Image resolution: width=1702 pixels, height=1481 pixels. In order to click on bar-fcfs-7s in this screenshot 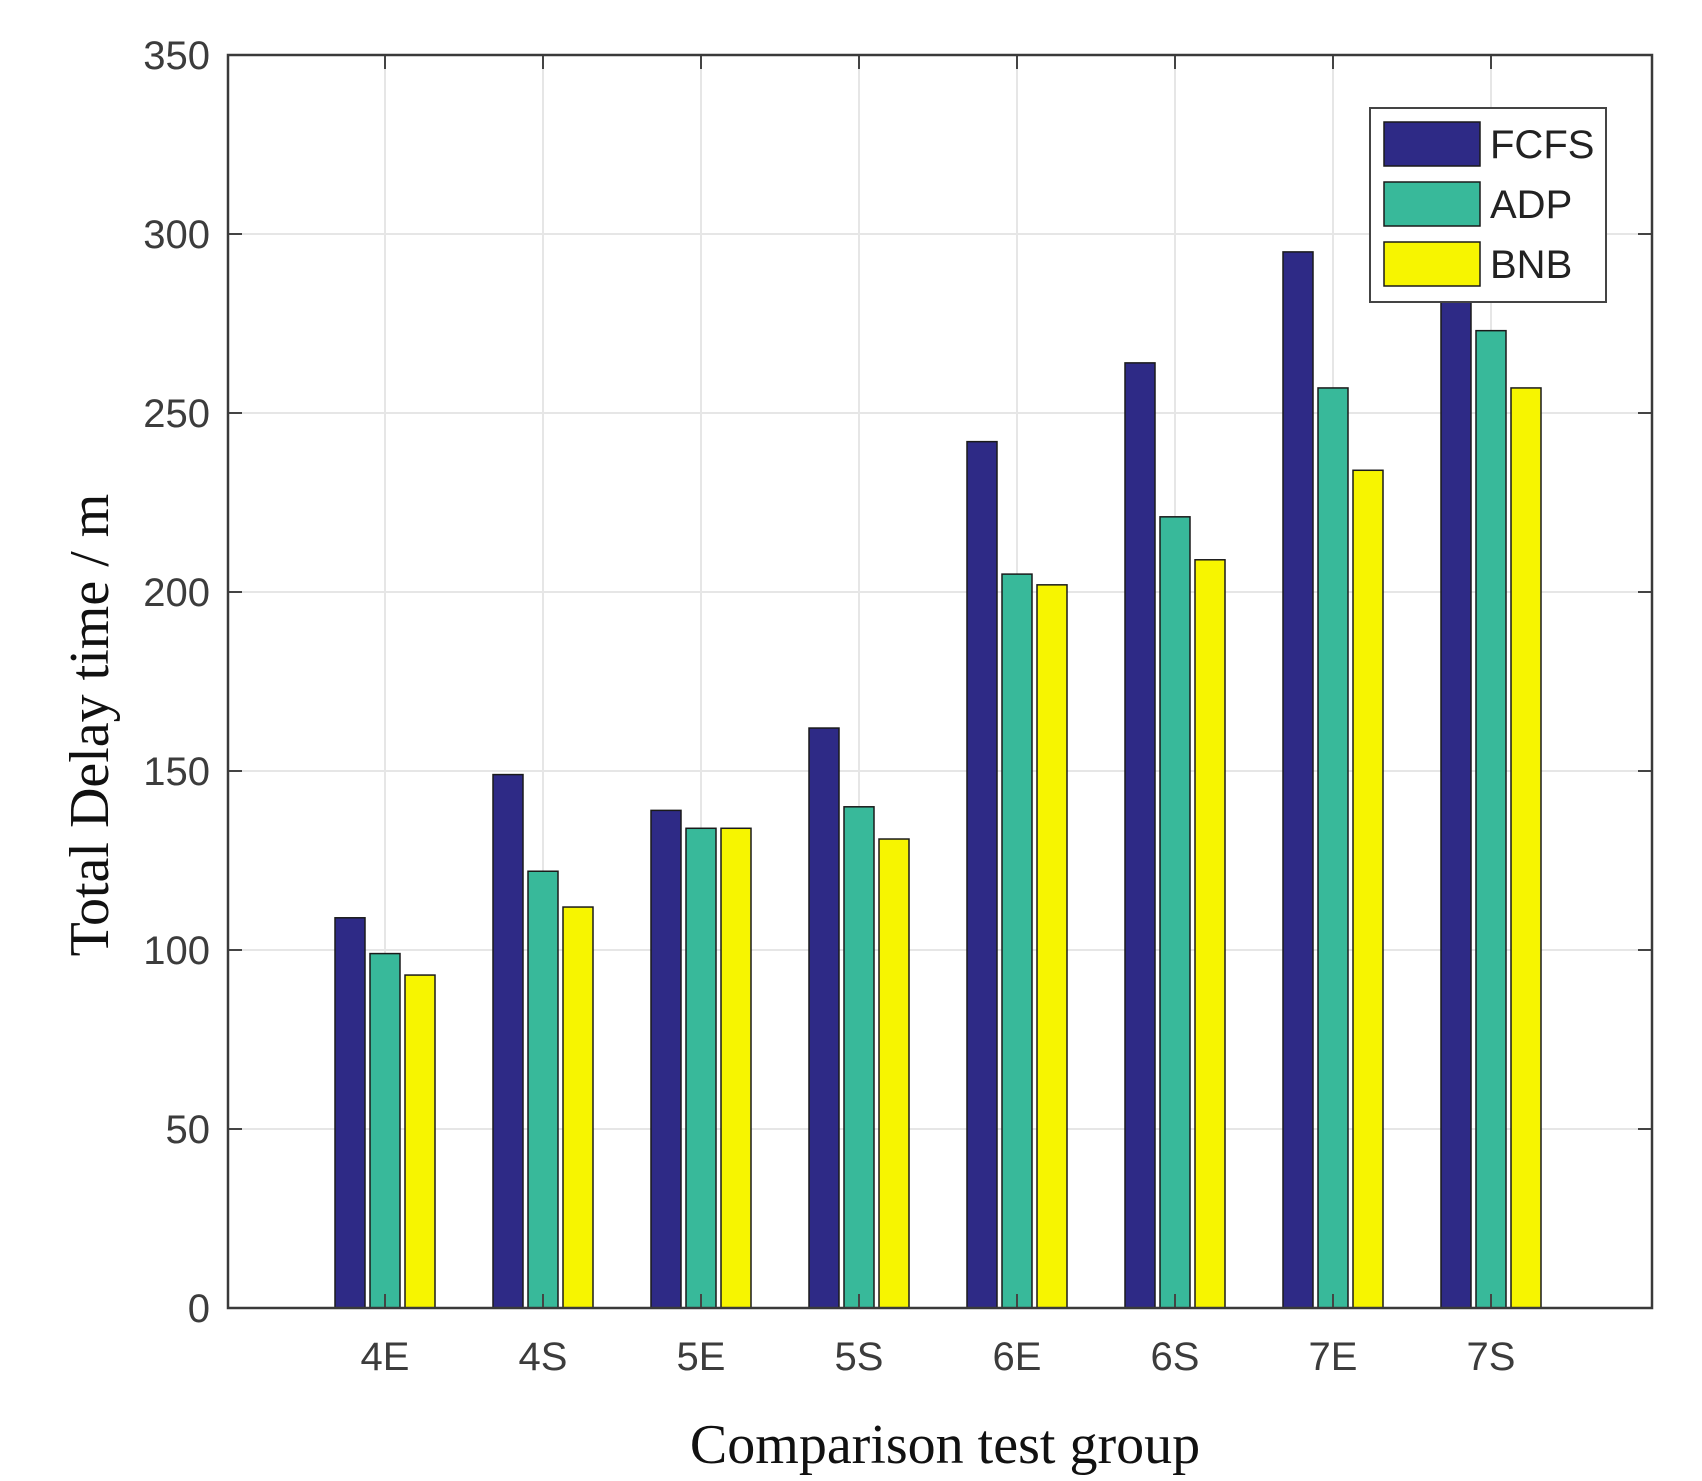, I will do `click(1456, 756)`.